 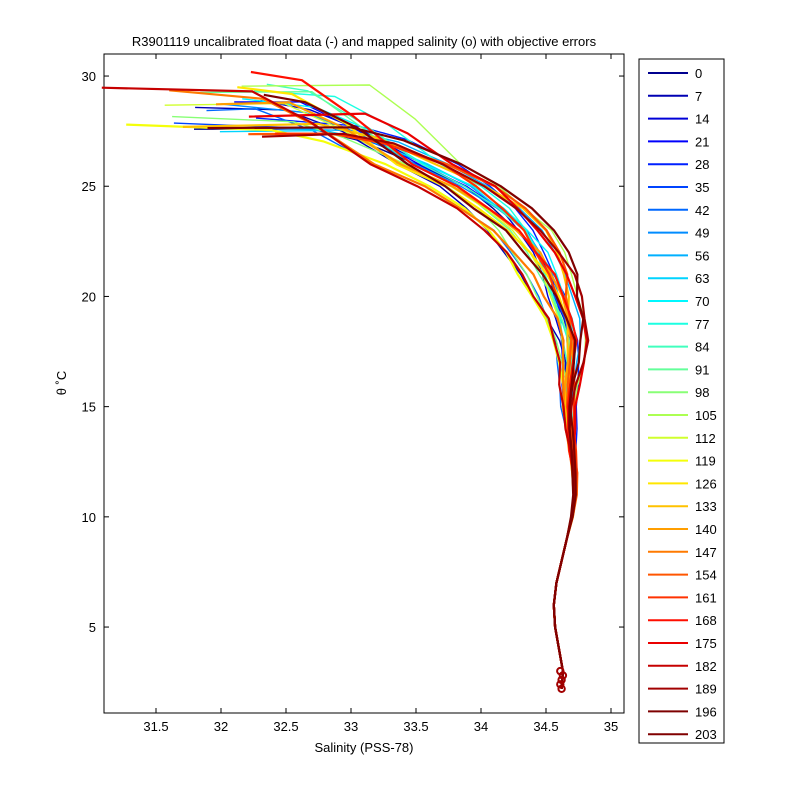 I want to click on y-axis-label: θ ˚C, so click(x=61, y=383).